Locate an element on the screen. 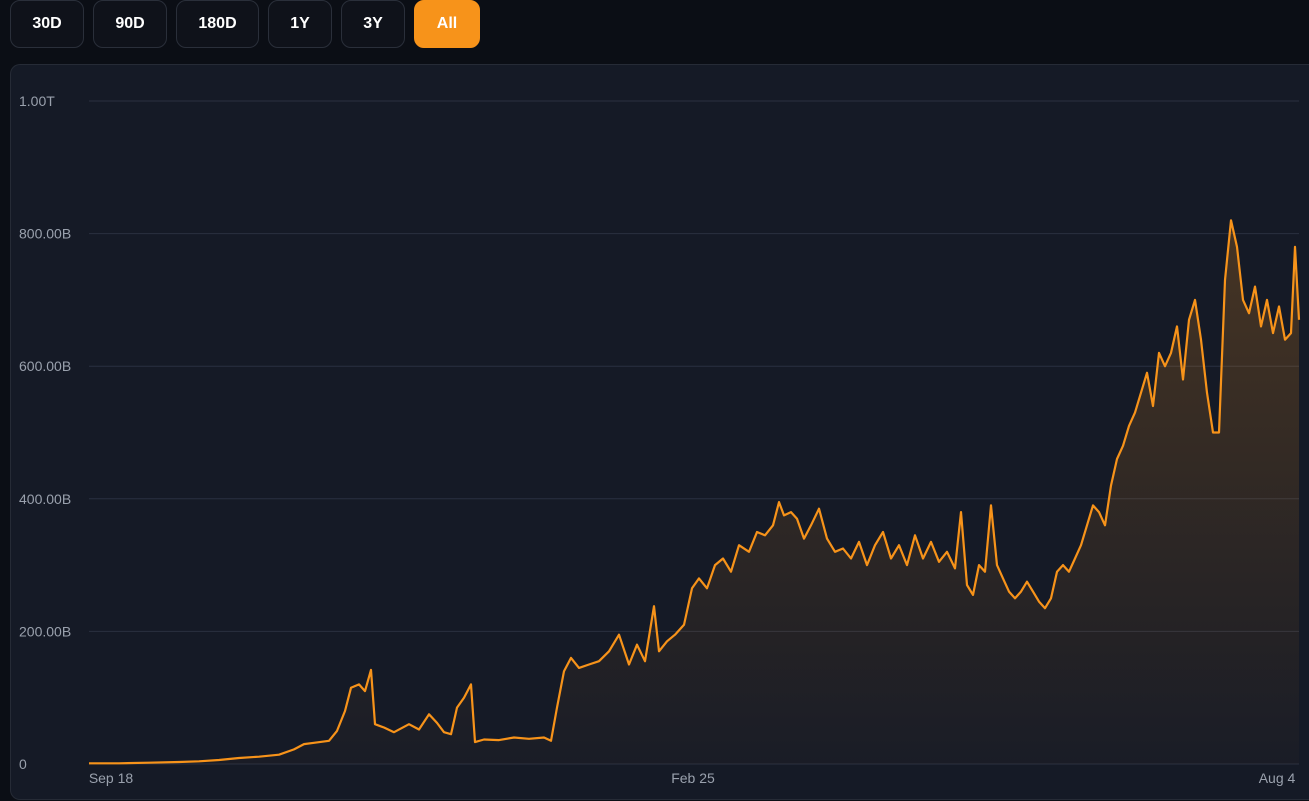 The height and width of the screenshot is (801, 1309). y-tick-label: 1.00T is located at coordinates (37, 101).